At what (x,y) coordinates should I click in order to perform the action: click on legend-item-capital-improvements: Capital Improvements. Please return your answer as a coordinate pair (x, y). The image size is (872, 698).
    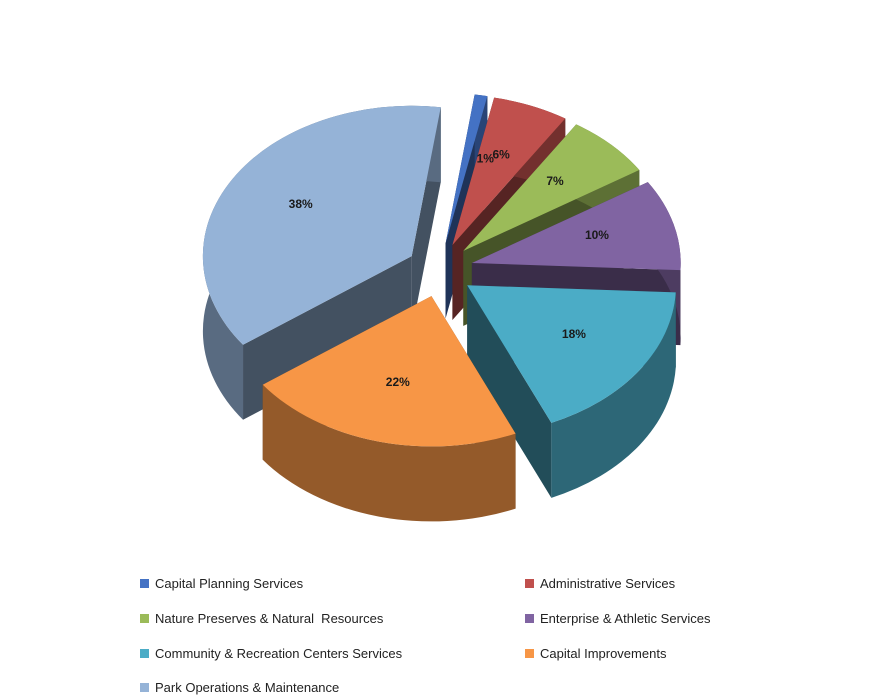
    Looking at the image, I should click on (595, 653).